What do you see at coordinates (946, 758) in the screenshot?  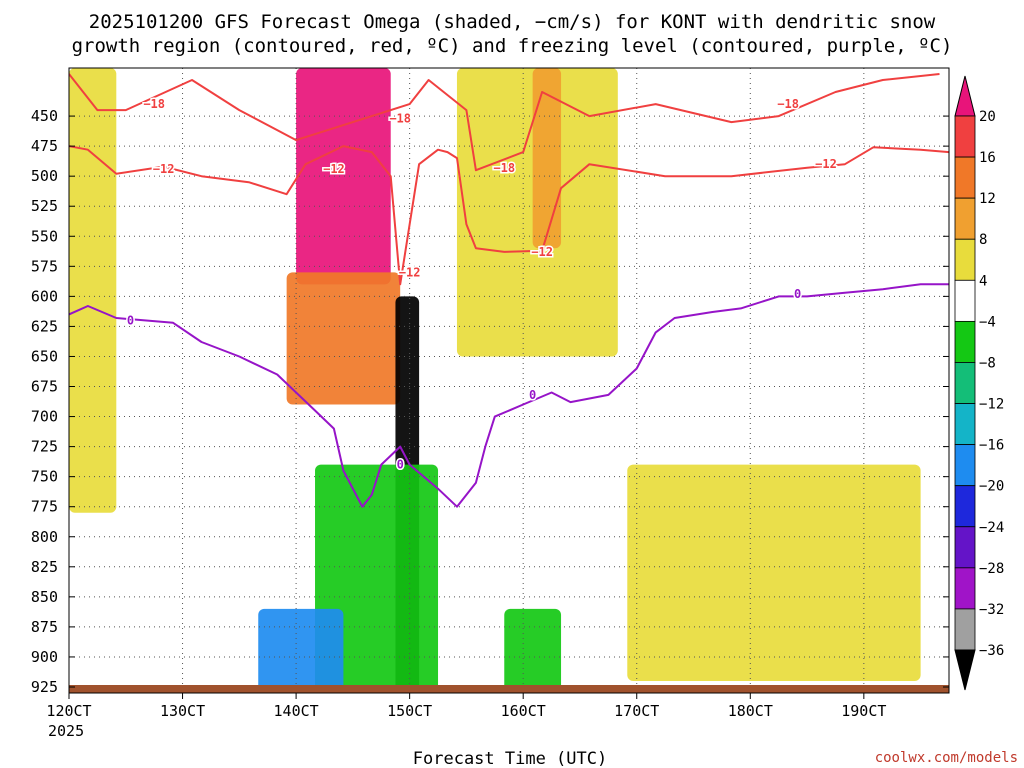 I see `credit-text: coolwx.com/models` at bounding box center [946, 758].